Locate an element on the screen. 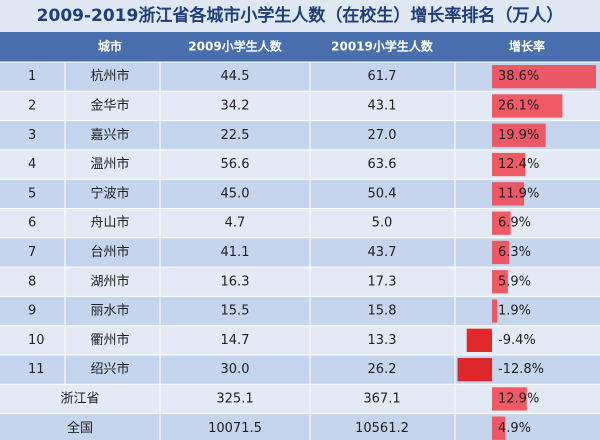 This screenshot has height=440, width=600. count-2009: 10071.5 is located at coordinates (235, 428).